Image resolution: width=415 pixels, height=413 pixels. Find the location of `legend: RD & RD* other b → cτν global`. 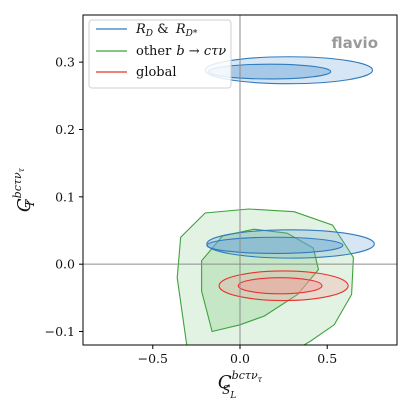

legend: RD & RD* other b → cτν global is located at coordinates (160, 54).